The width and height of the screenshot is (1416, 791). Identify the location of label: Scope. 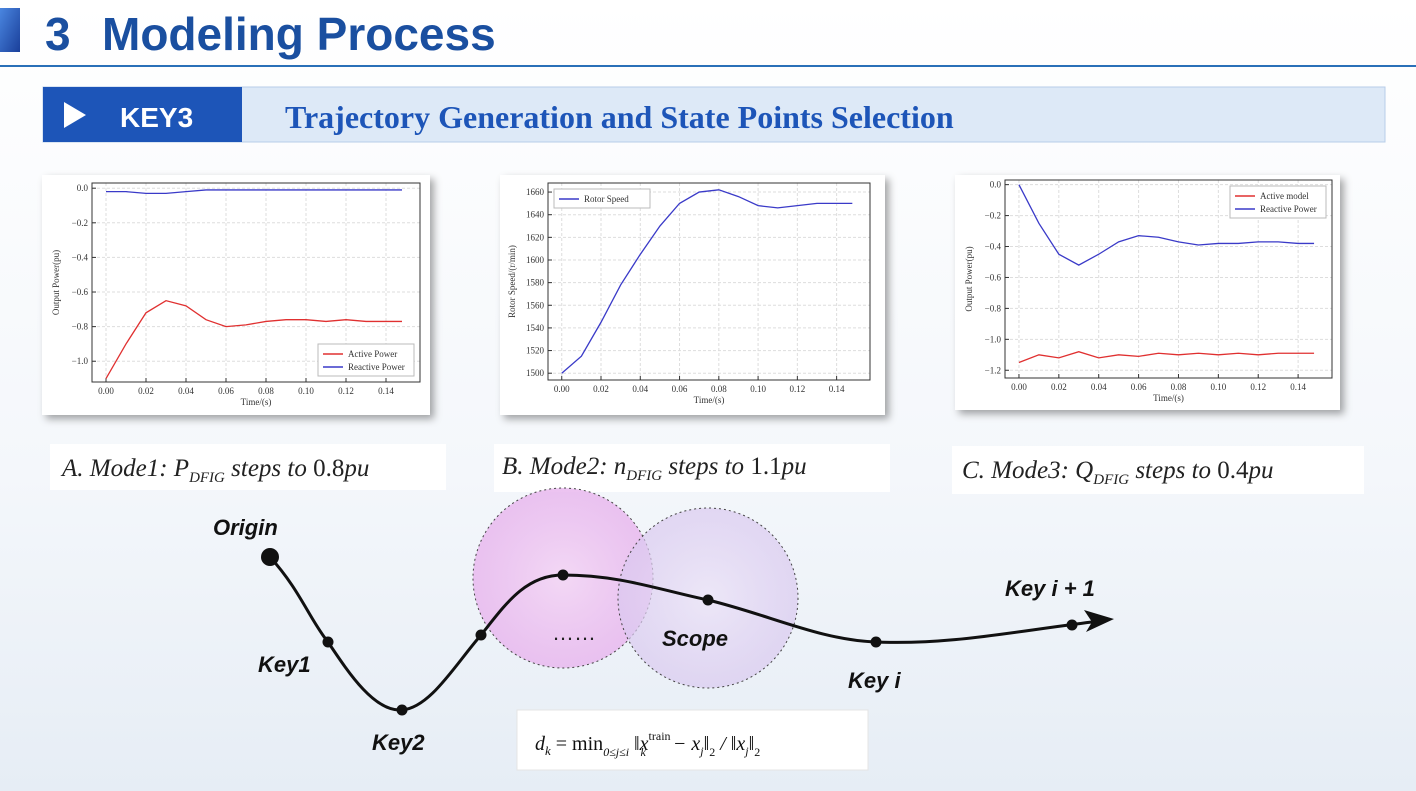
(695, 638).